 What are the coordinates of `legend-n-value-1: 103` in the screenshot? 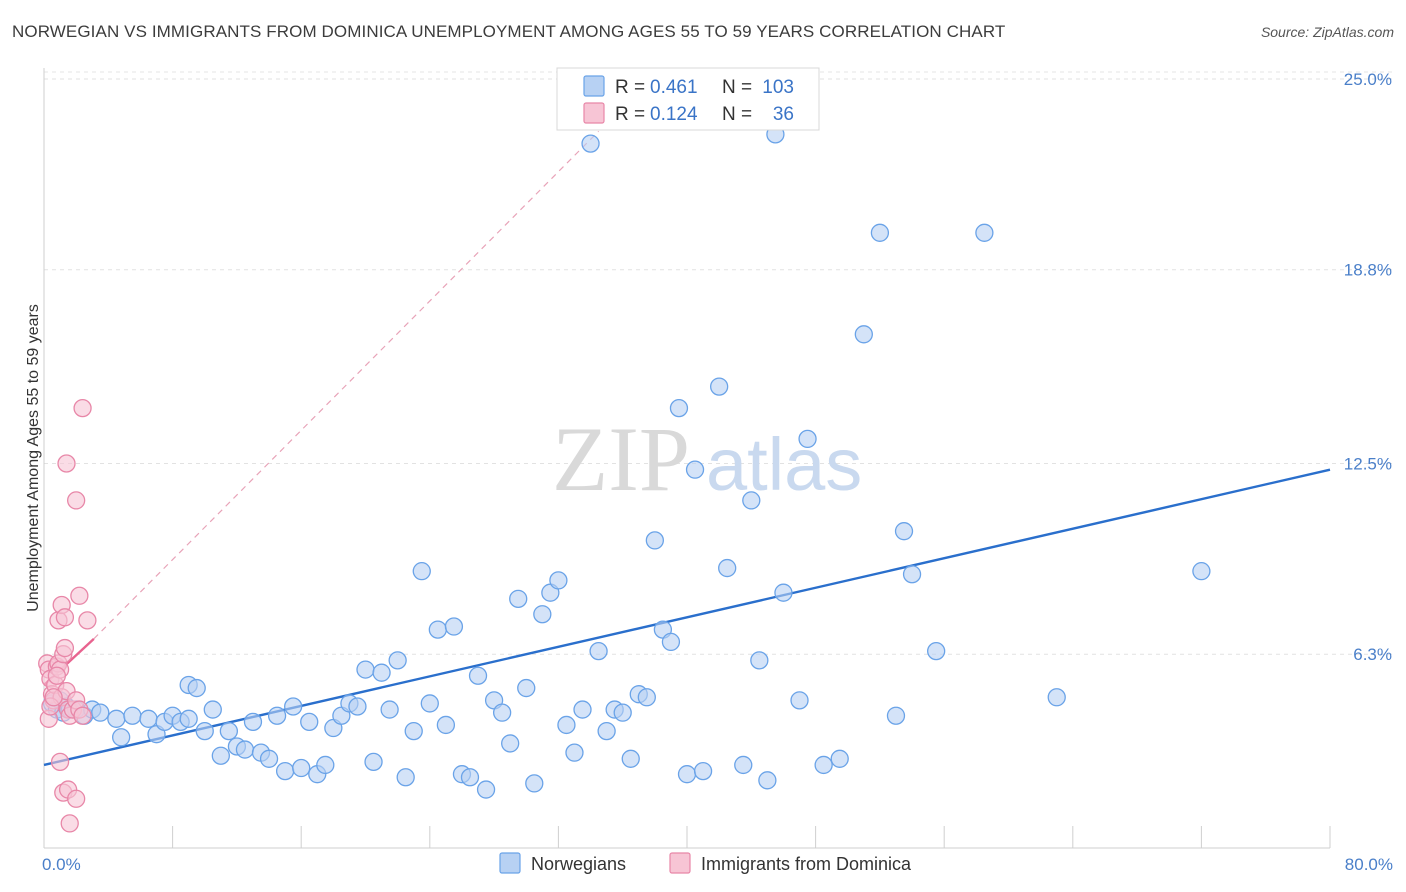 It's located at (778, 87).